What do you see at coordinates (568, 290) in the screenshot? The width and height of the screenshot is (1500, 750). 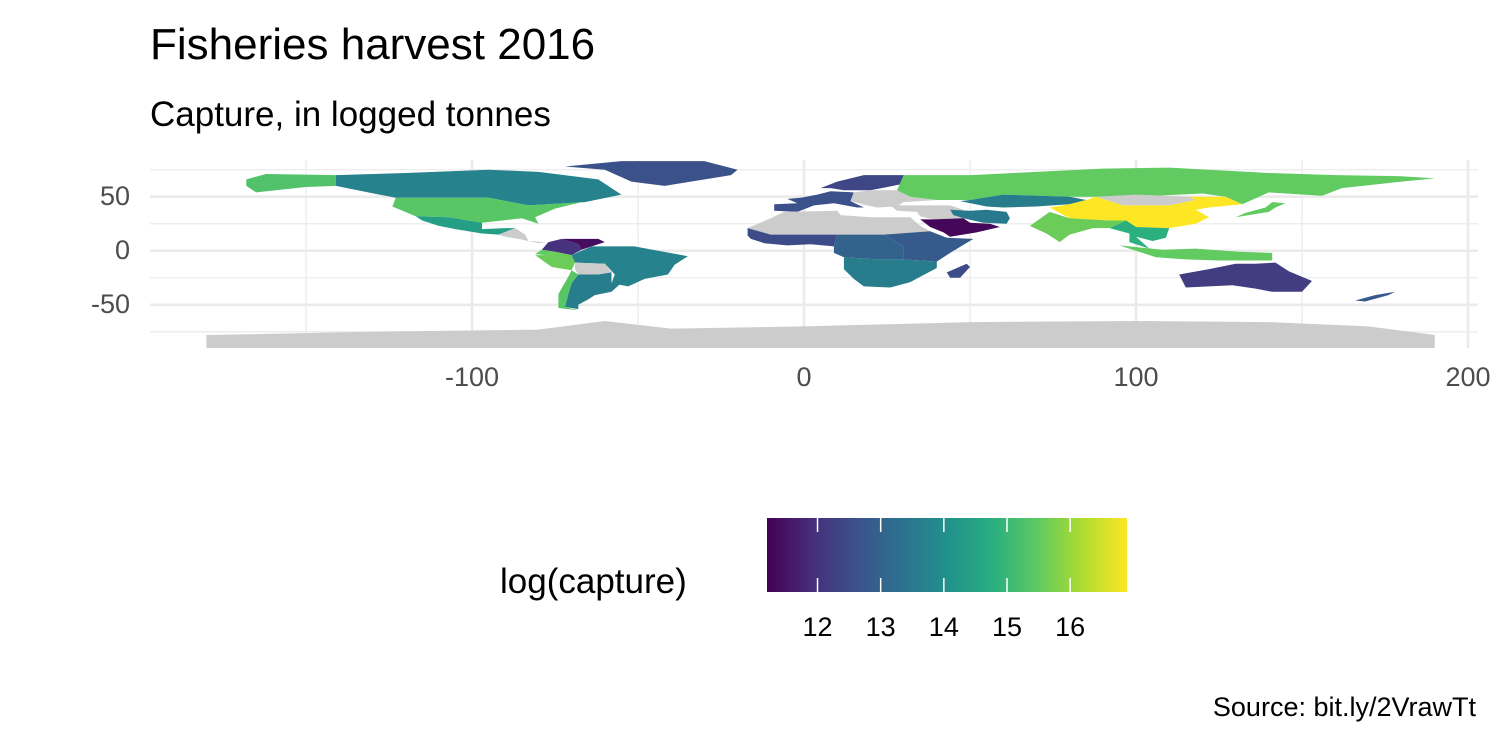 I see `region-chile` at bounding box center [568, 290].